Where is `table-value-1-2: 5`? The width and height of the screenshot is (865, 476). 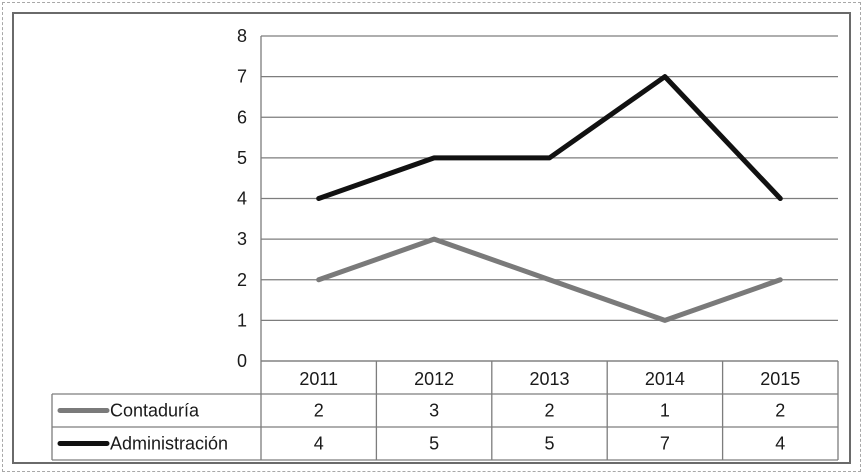
table-value-1-2: 5 is located at coordinates (549, 444).